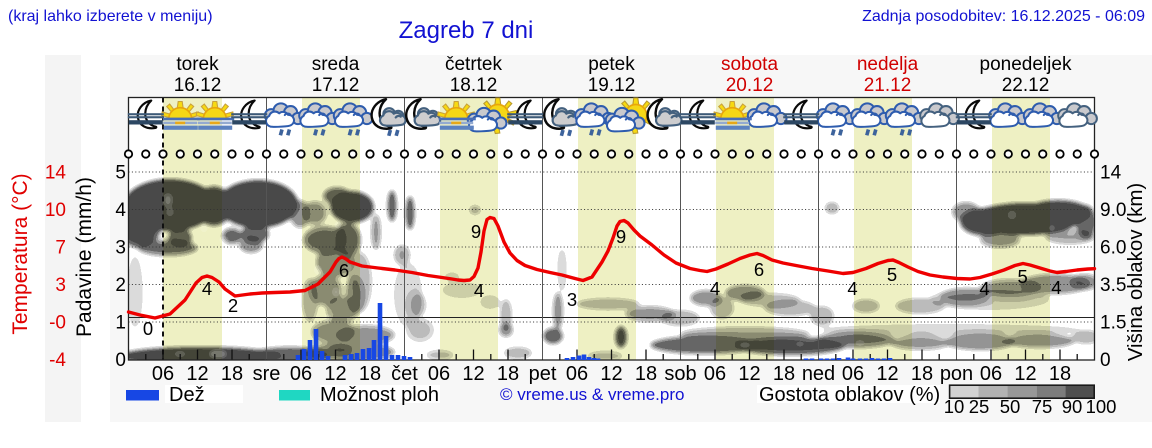 Image resolution: width=1152 pixels, height=448 pixels. What do you see at coordinates (404, 374) in the screenshot?
I see `svg-text: čet` at bounding box center [404, 374].